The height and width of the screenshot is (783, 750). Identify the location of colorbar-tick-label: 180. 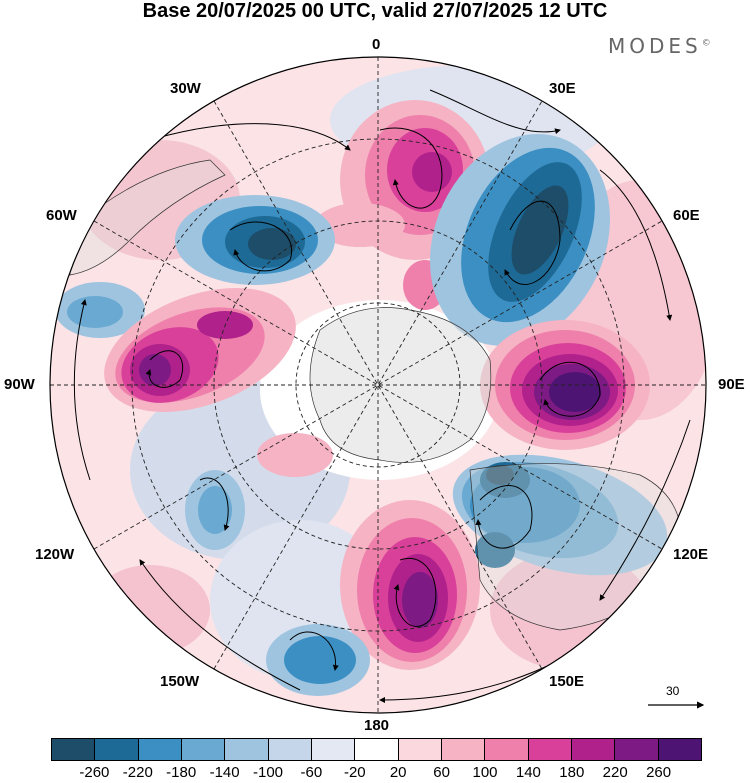
(572, 772).